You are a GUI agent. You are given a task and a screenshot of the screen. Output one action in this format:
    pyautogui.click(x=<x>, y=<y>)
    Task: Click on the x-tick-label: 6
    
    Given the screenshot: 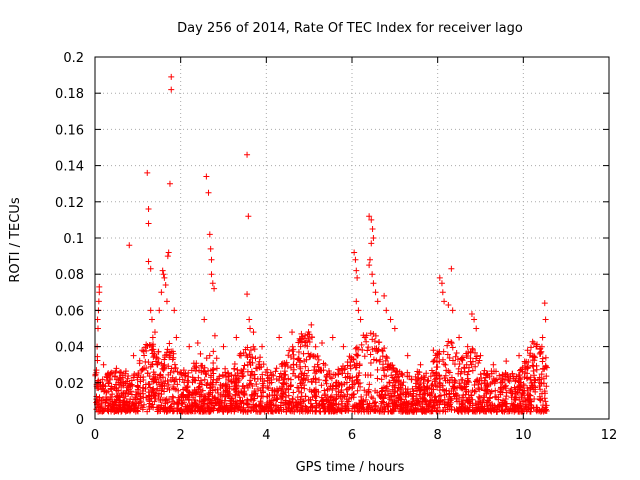 What is the action you would take?
    pyautogui.click(x=352, y=435)
    